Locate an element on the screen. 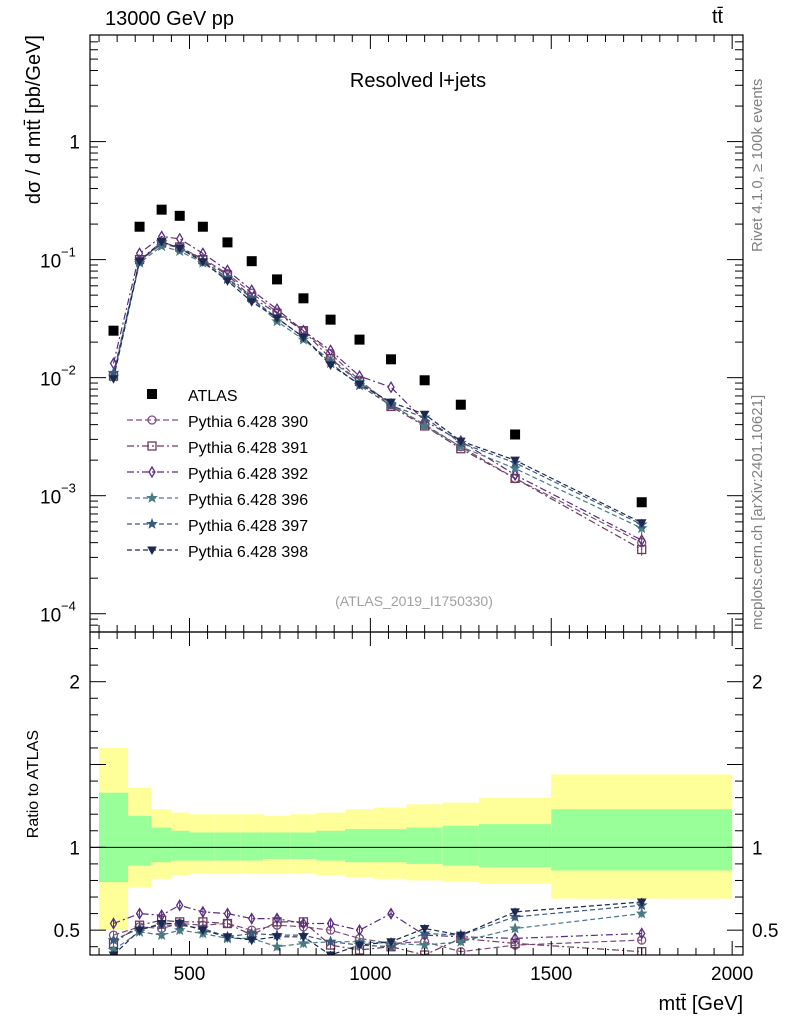 Image resolution: width=786 pixels, height=1024 pixels. y-tick-exponent: −3 is located at coordinates (68, 488).